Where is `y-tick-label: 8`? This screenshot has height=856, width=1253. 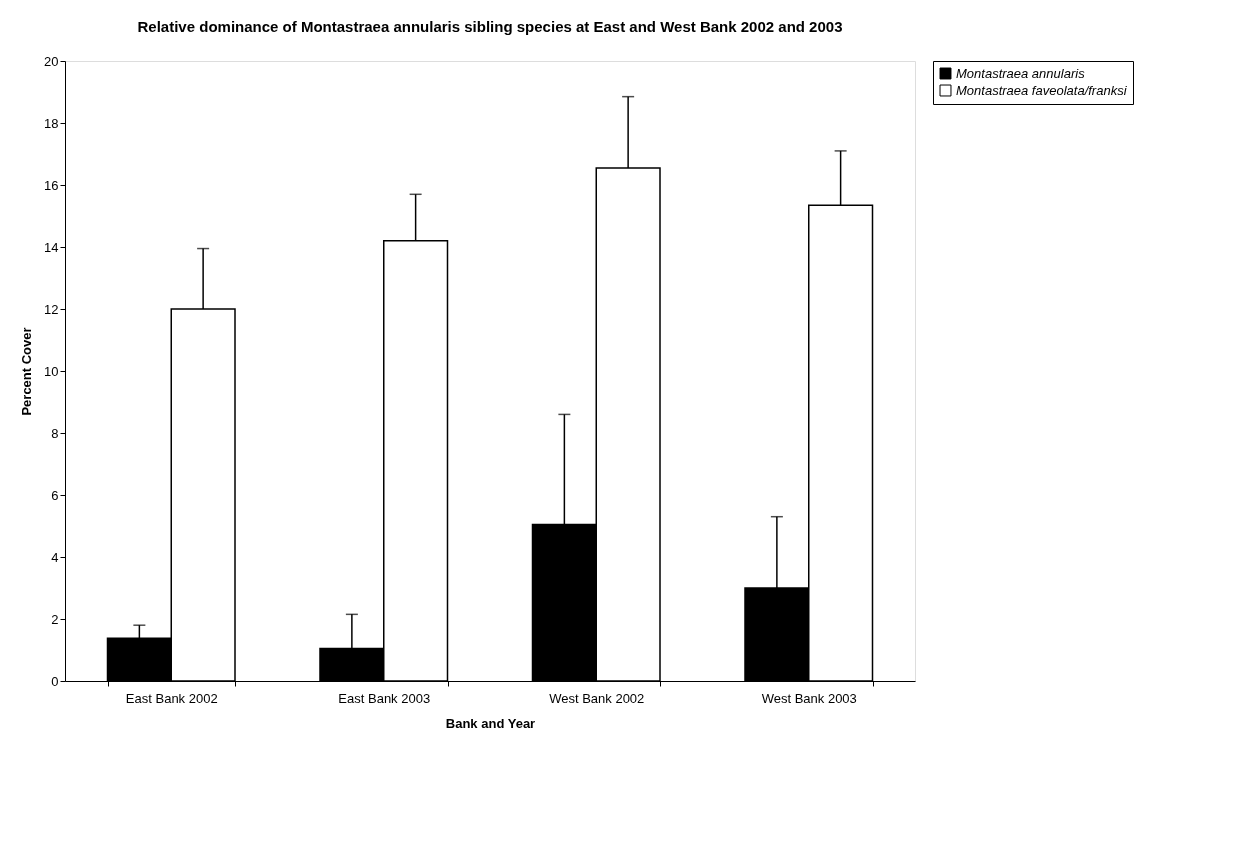
y-tick-label: 8 is located at coordinates (55, 433).